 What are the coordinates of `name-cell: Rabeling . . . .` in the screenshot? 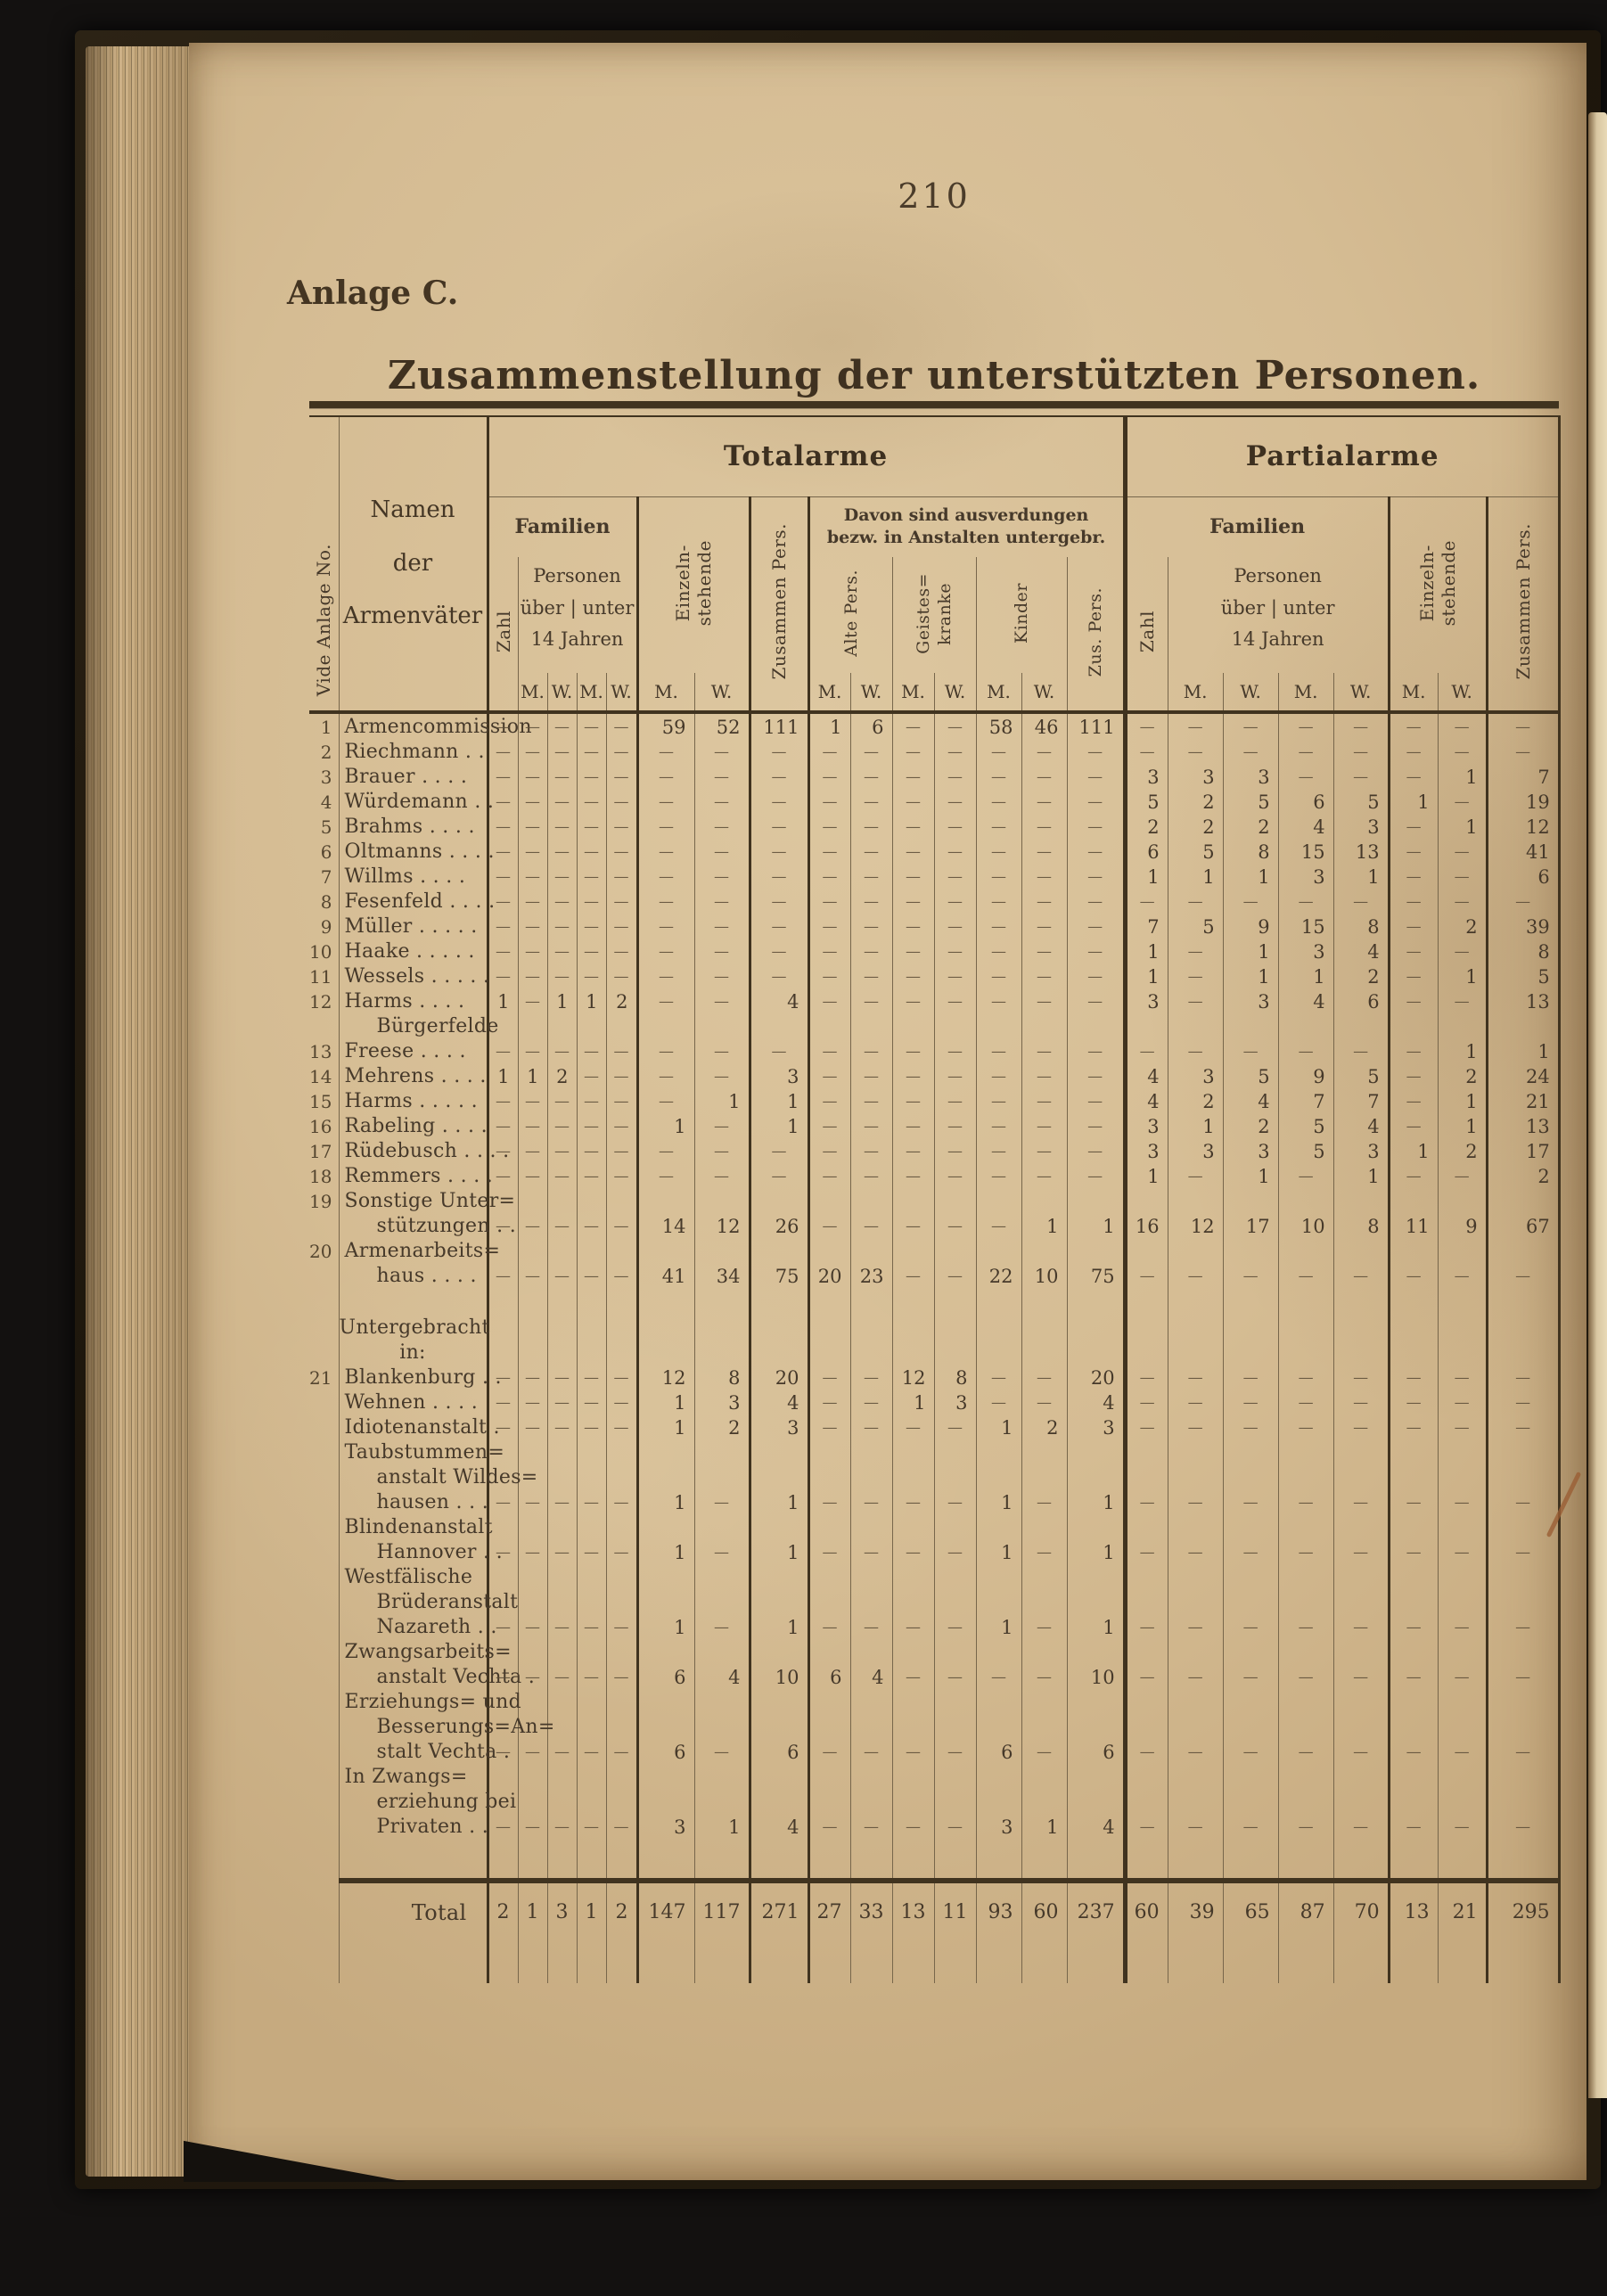 It's located at (414, 1126).